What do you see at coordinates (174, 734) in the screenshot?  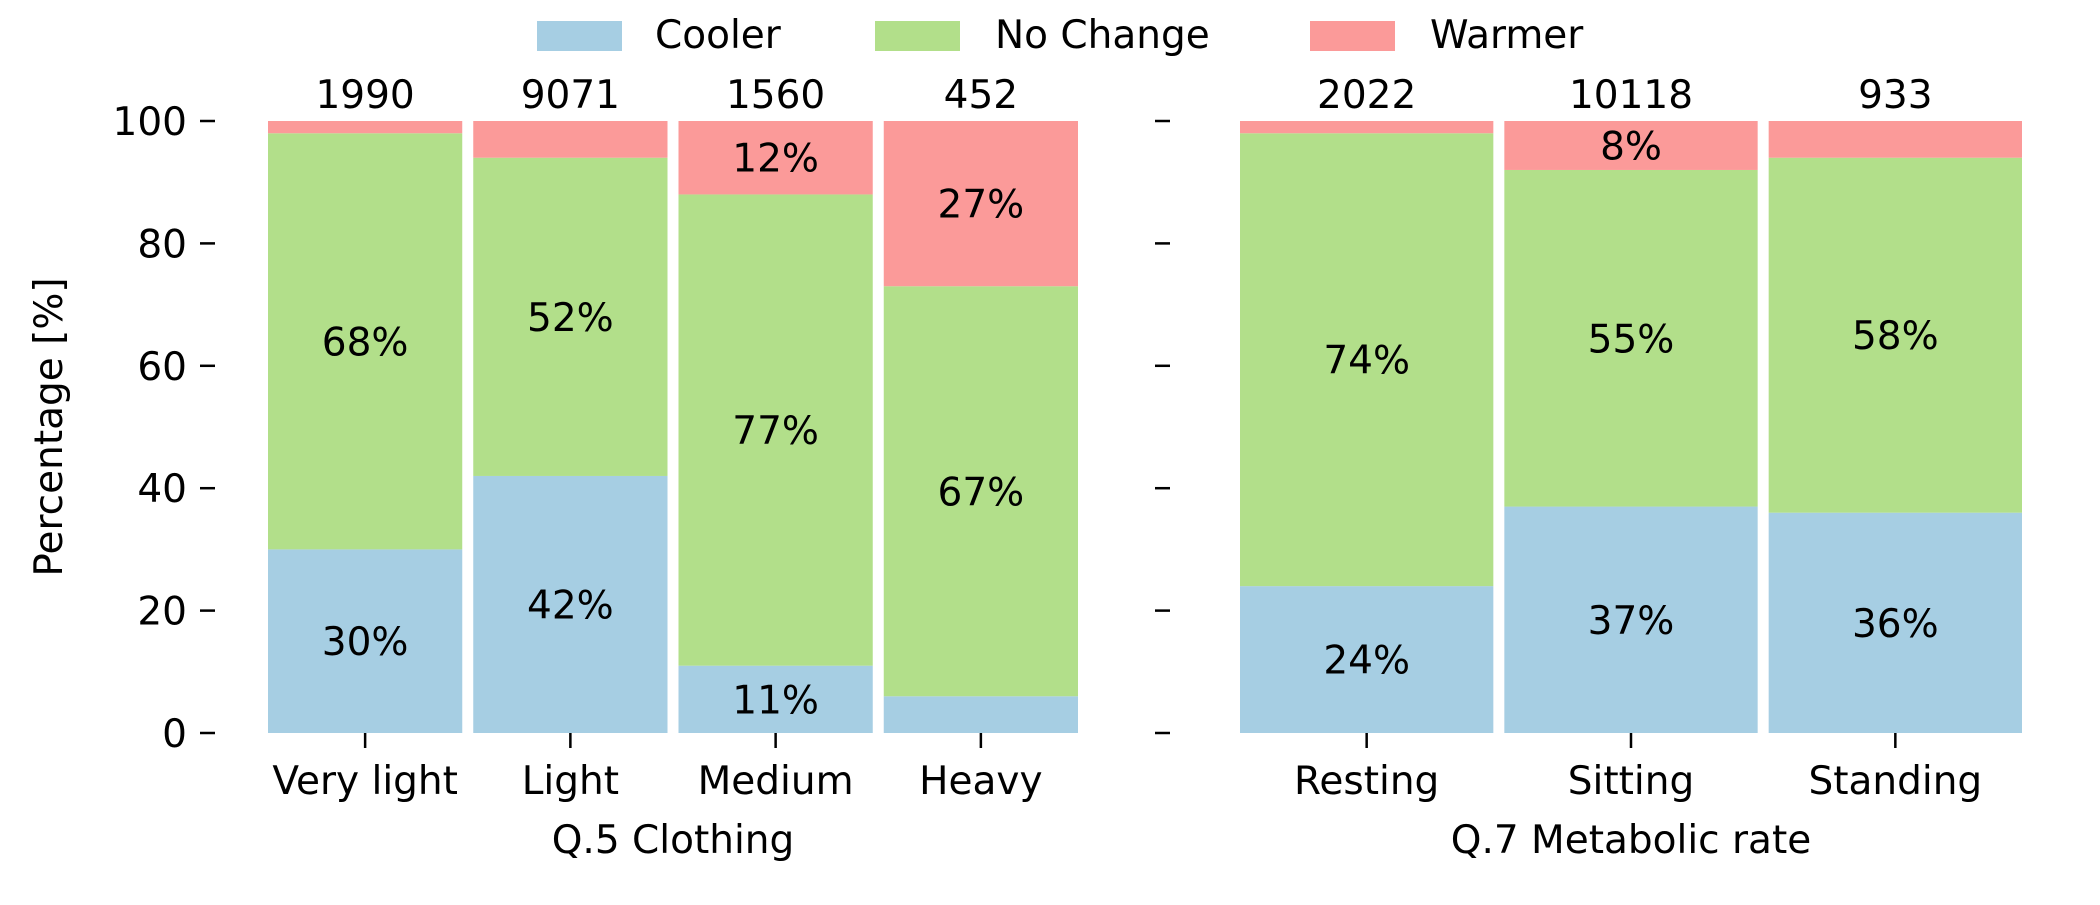 I see `y-tick-label-0: 0` at bounding box center [174, 734].